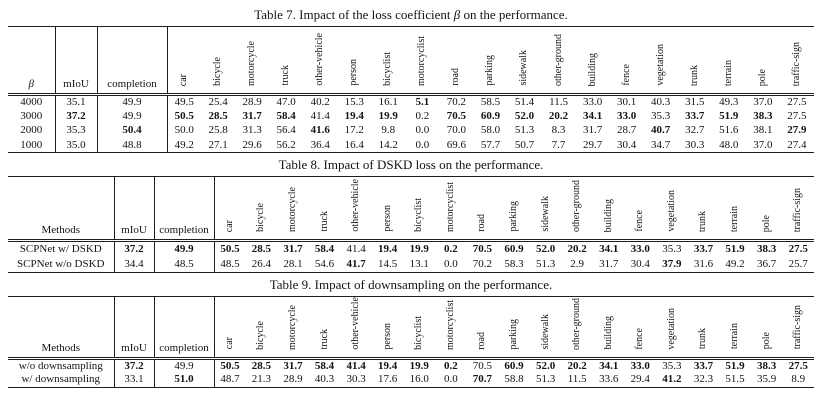  Describe the element at coordinates (354, 14) in the screenshot. I see `table-7-caption-text: Table 7. Impact of the loss coefficient` at that location.